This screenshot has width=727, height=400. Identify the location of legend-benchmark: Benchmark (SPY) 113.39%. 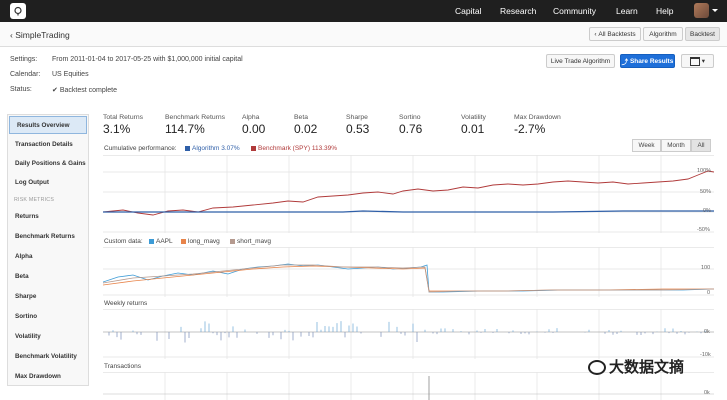
(294, 148).